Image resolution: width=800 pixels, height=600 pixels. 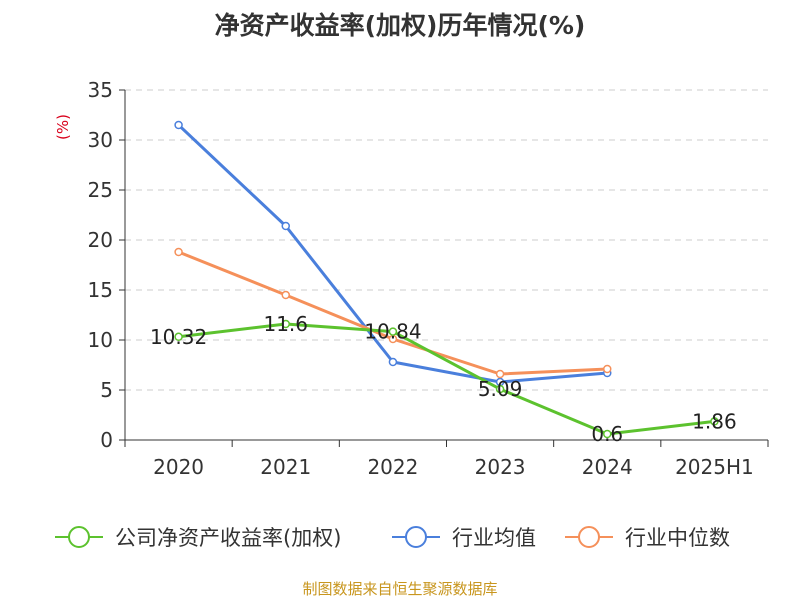 I want to click on legend-label: 行业均值, so click(x=494, y=538).